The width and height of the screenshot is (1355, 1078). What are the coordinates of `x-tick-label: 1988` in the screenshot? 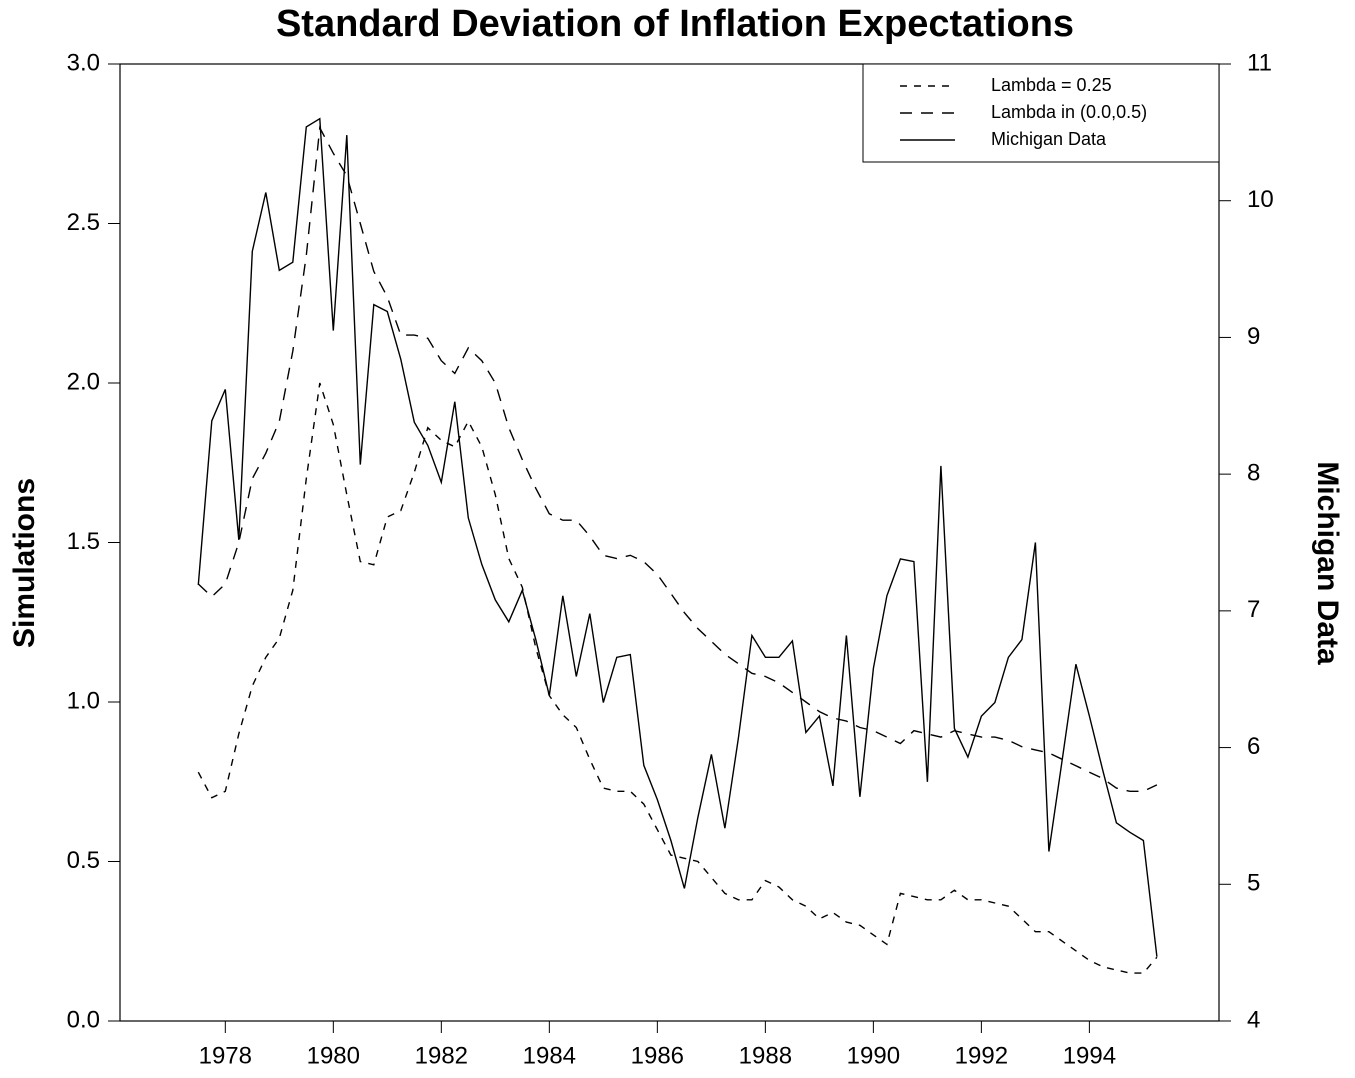 It's located at (765, 1055).